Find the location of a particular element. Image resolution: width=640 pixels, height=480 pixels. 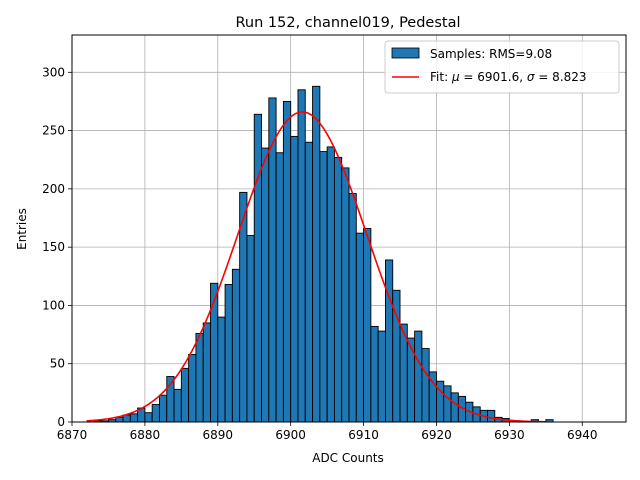

x-tick-label: 6870 is located at coordinates (72, 435).